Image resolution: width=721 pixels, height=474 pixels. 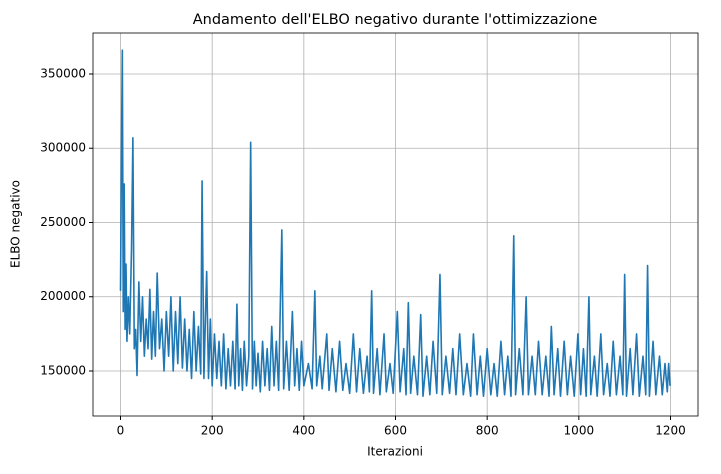 I want to click on y-tick-label: 250000, so click(x=63, y=222).